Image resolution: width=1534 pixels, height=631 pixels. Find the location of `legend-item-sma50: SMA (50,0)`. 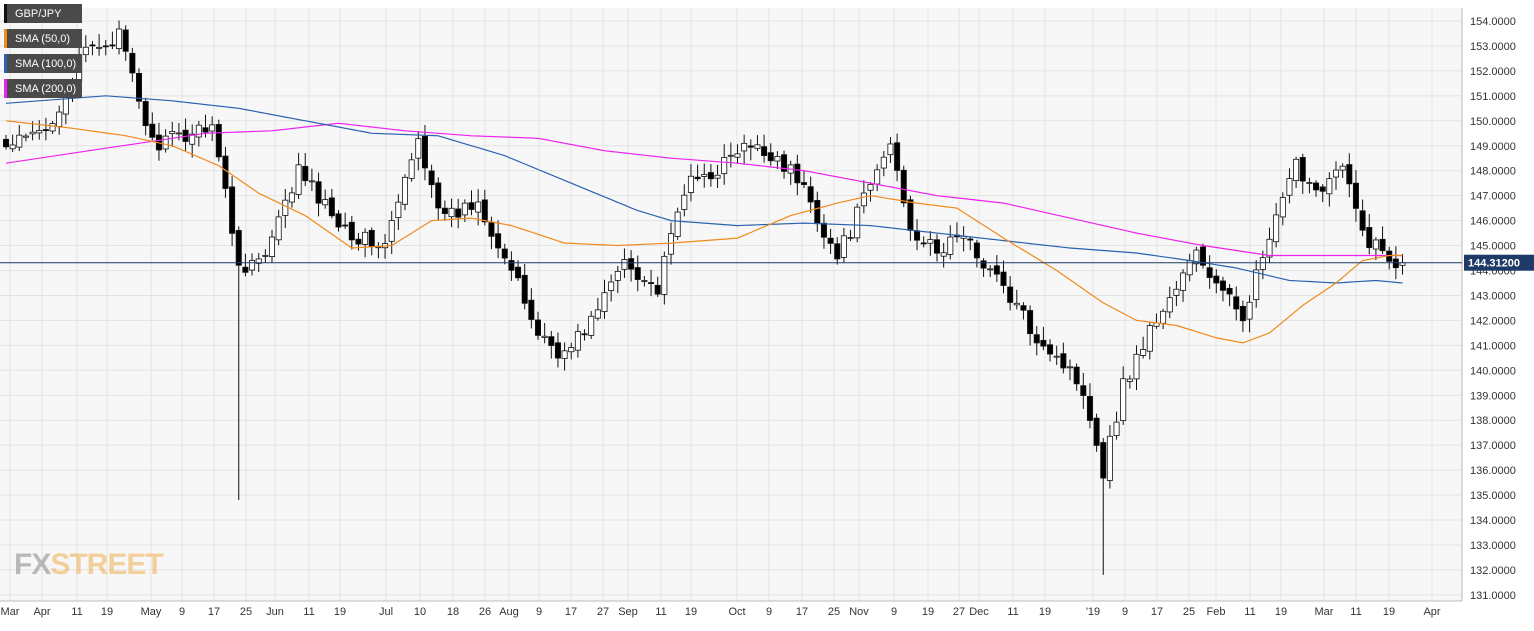

legend-item-sma50: SMA (50,0) is located at coordinates (43, 38).